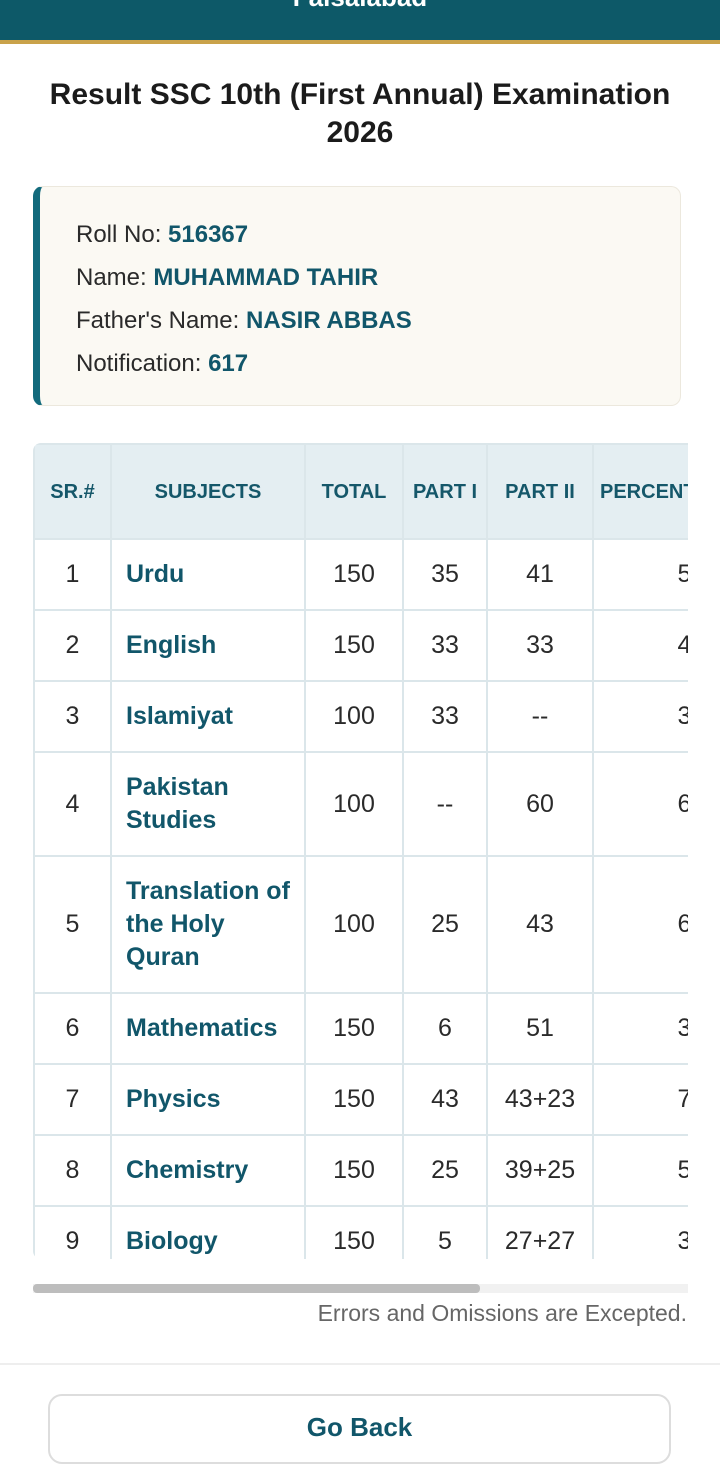  What do you see at coordinates (72, 645) in the screenshot?
I see `serial-cell: 2` at bounding box center [72, 645].